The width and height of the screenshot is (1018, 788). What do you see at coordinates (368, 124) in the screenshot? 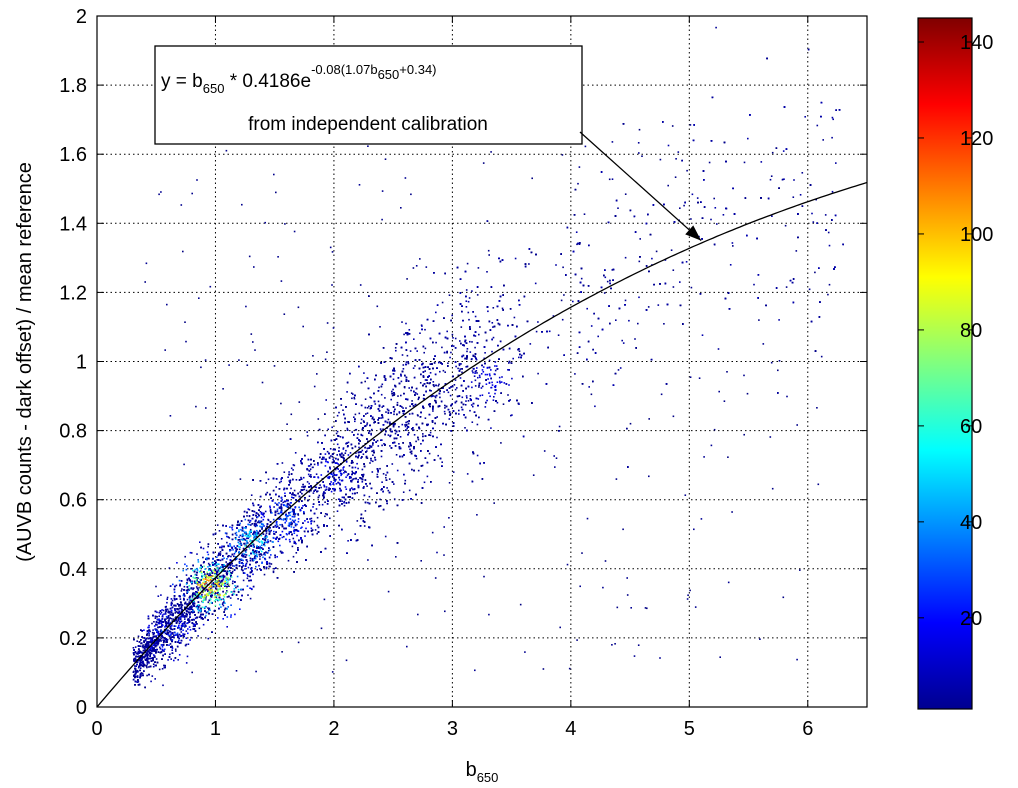
I see `annotation-caption: from independent calibration` at bounding box center [368, 124].